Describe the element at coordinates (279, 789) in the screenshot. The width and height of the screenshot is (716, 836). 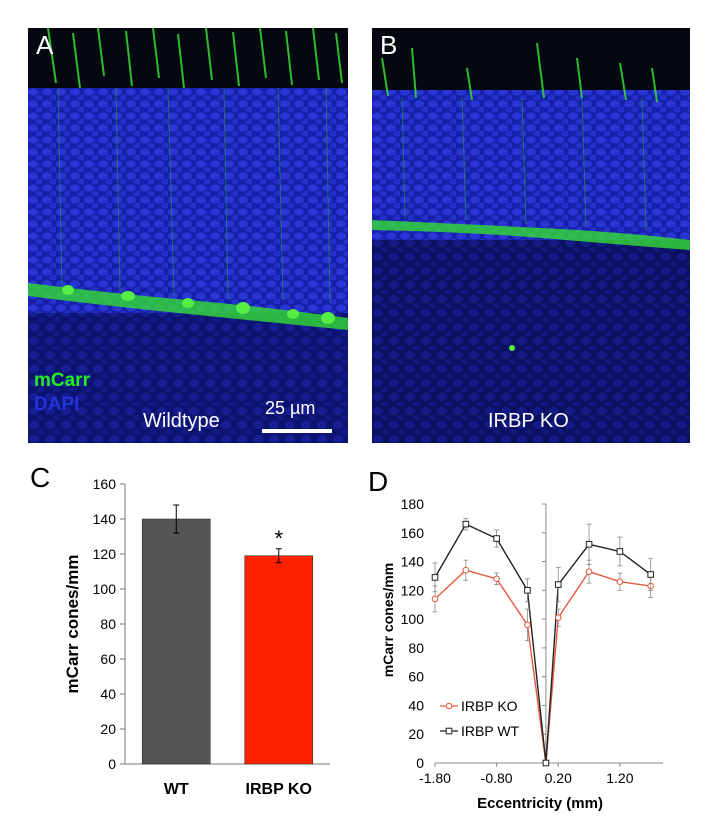
I see `x-tick-label: IRBP KO` at that location.